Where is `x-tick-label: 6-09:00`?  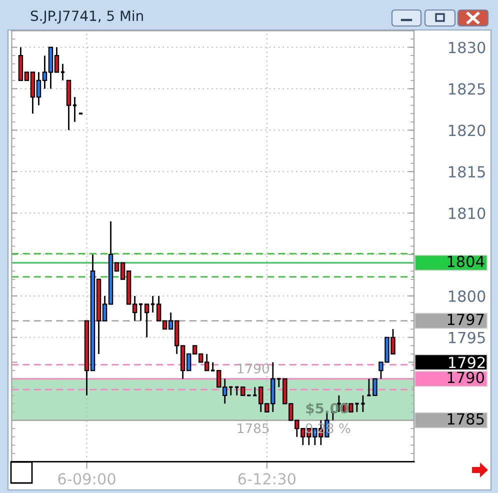 x-tick-label: 6-09:00 is located at coordinates (87, 479).